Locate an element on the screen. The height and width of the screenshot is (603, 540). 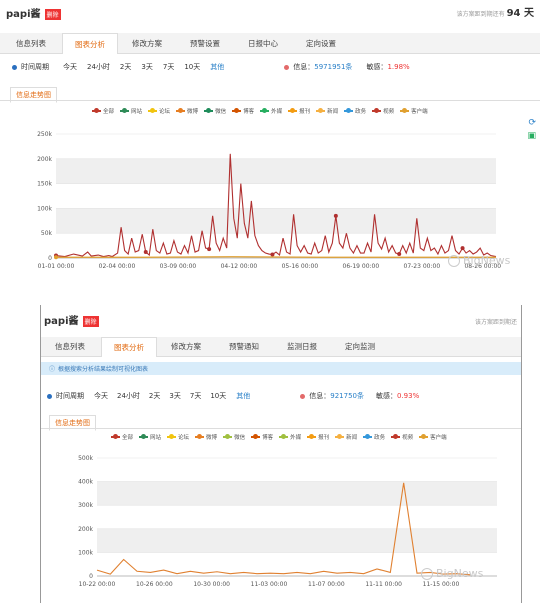
s2-legend-item-11: 客户端 is located at coordinates (433, 437).